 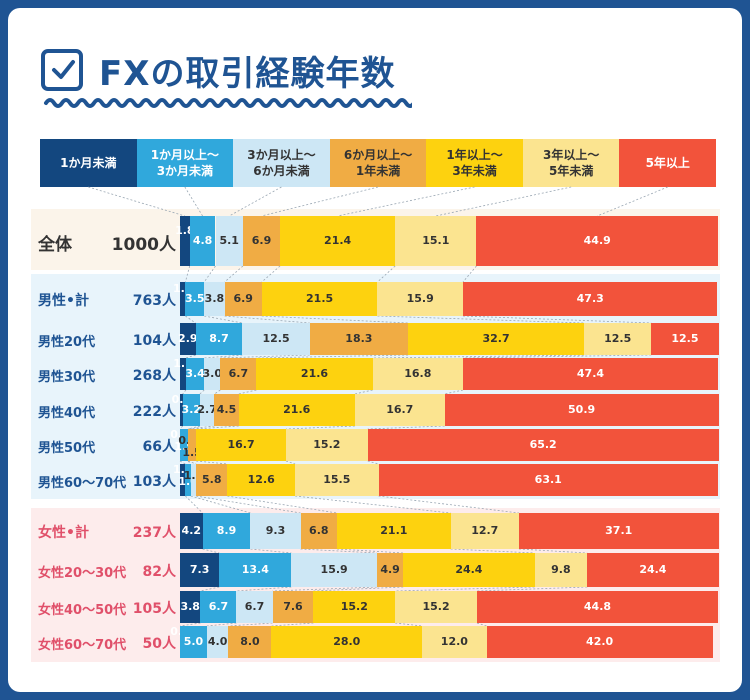 What do you see at coordinates (207, 409) in the screenshot?
I see `bar-value-label: 2.7` at bounding box center [207, 409].